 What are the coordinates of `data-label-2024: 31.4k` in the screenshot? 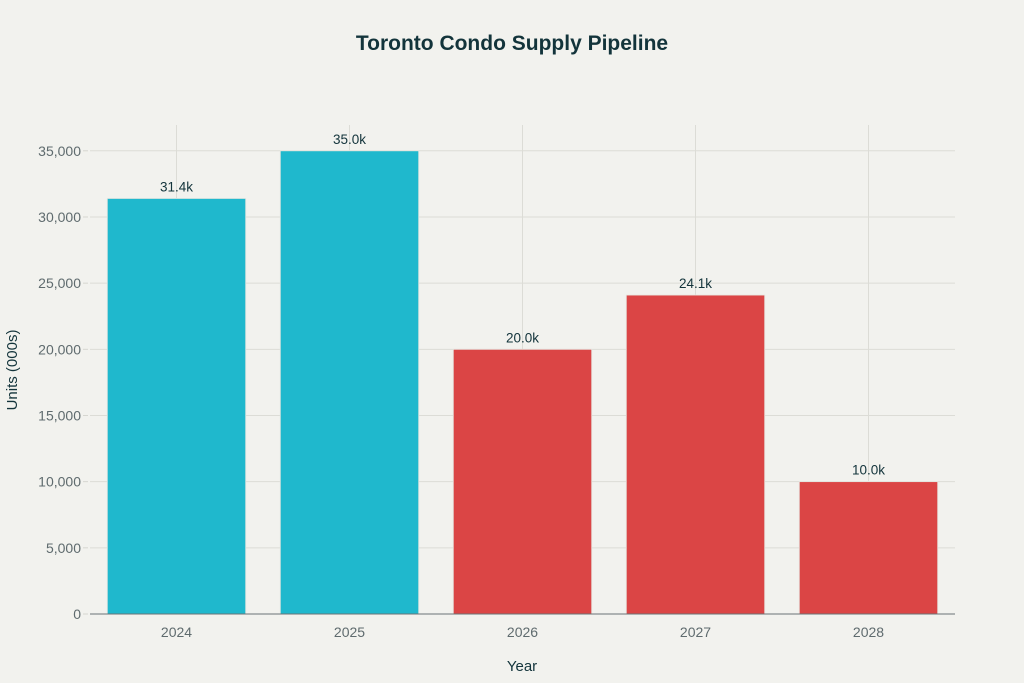 It's located at (176, 186).